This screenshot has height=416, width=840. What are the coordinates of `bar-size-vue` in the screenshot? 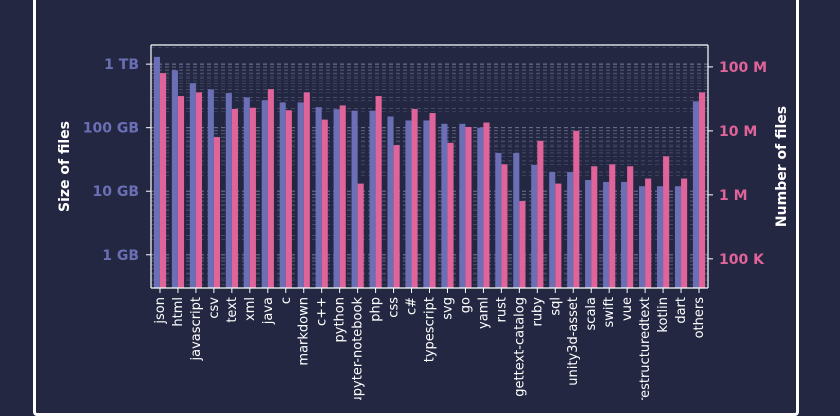 It's located at (624, 234).